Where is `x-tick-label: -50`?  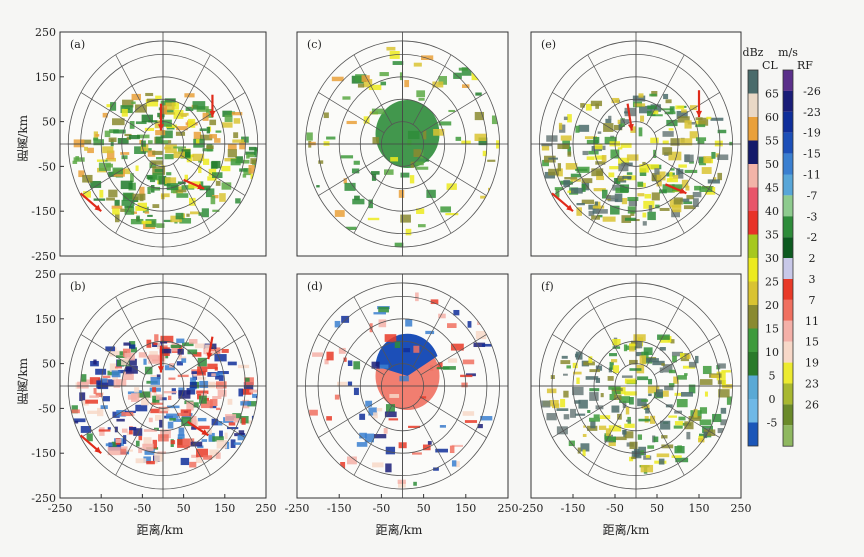
x-tick-label: -50 is located at coordinates (615, 508).